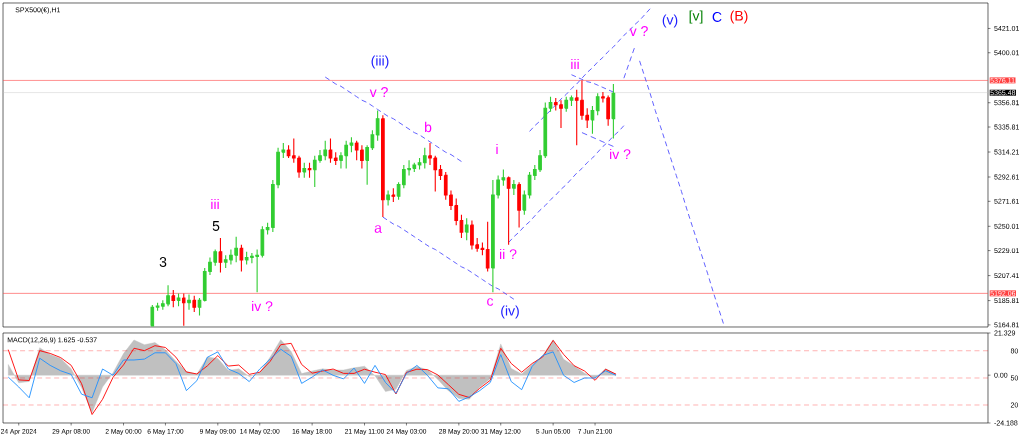  Describe the element at coordinates (717, 17) in the screenshot. I see `annotation: C` at that location.